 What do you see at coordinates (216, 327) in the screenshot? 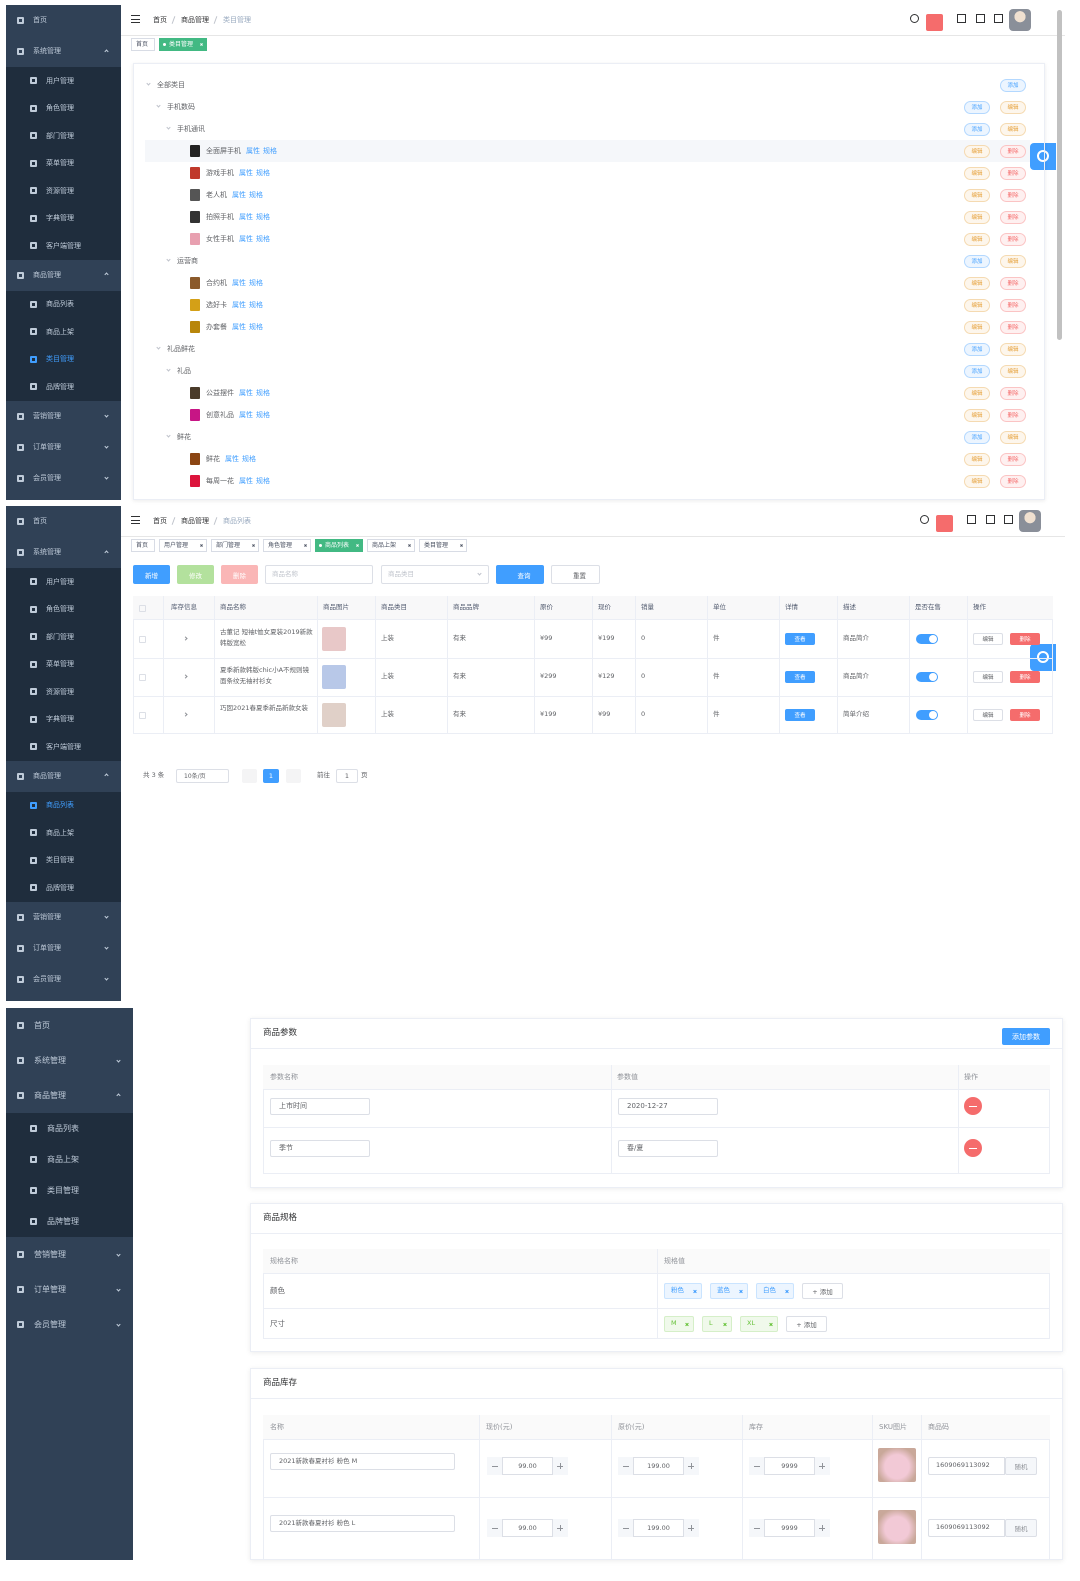
I see `tree-node-label: 办套餐` at bounding box center [216, 327].